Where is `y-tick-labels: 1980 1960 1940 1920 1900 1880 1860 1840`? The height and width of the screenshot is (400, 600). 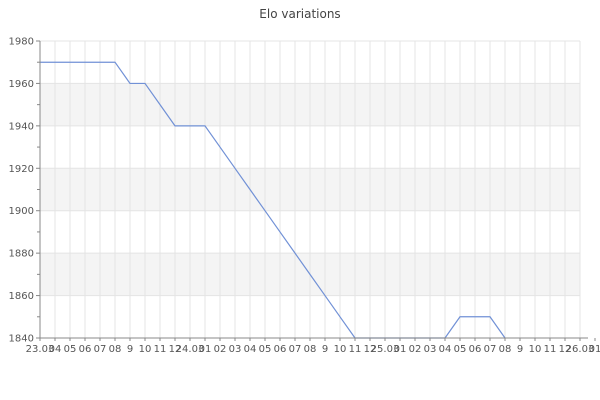 y-tick-labels: 1980 1960 1940 1920 1900 1880 1860 1840 is located at coordinates (21, 191).